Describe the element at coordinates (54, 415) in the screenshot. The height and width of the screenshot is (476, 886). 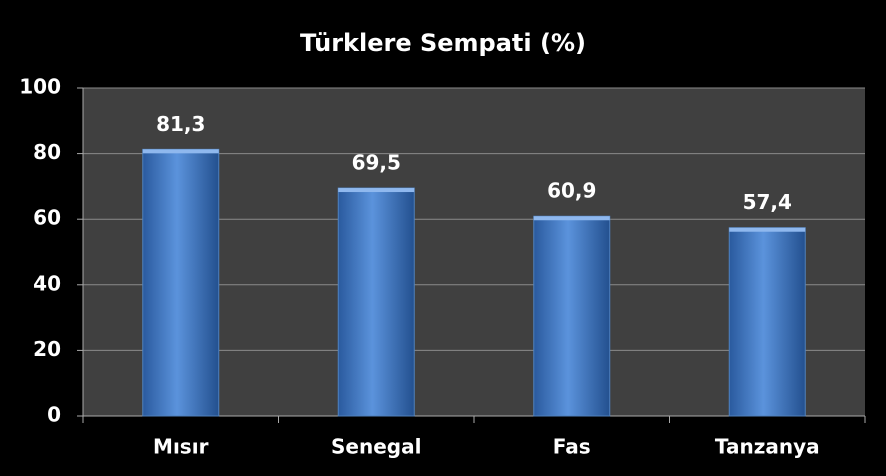
I see `y-tick-label: 0` at that location.